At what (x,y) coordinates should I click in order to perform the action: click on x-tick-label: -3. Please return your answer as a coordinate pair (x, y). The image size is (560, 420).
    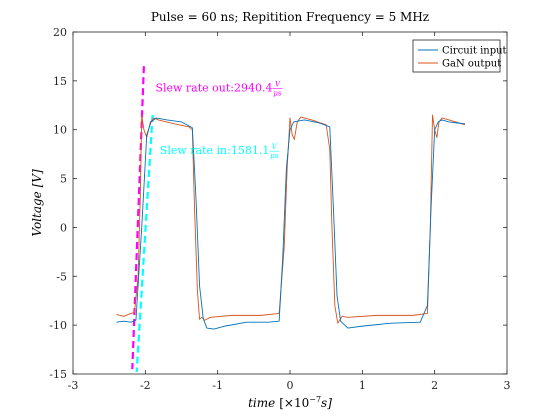
    Looking at the image, I should click on (73, 385).